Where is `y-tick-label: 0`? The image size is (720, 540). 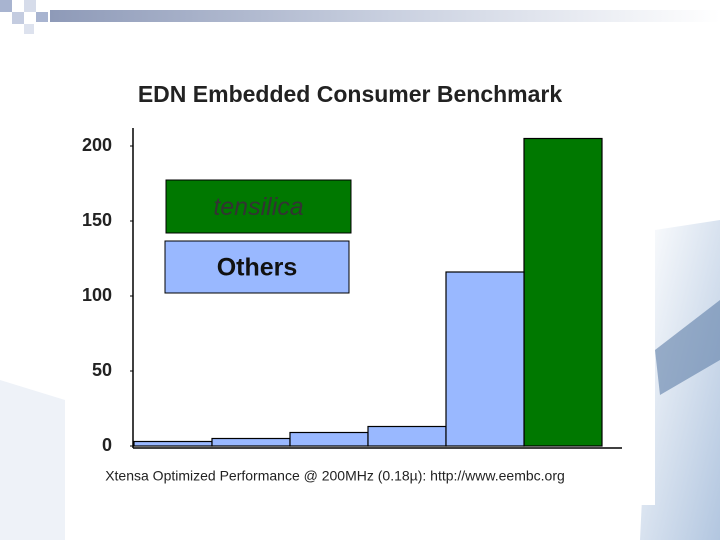 y-tick-label: 0 is located at coordinates (107, 445).